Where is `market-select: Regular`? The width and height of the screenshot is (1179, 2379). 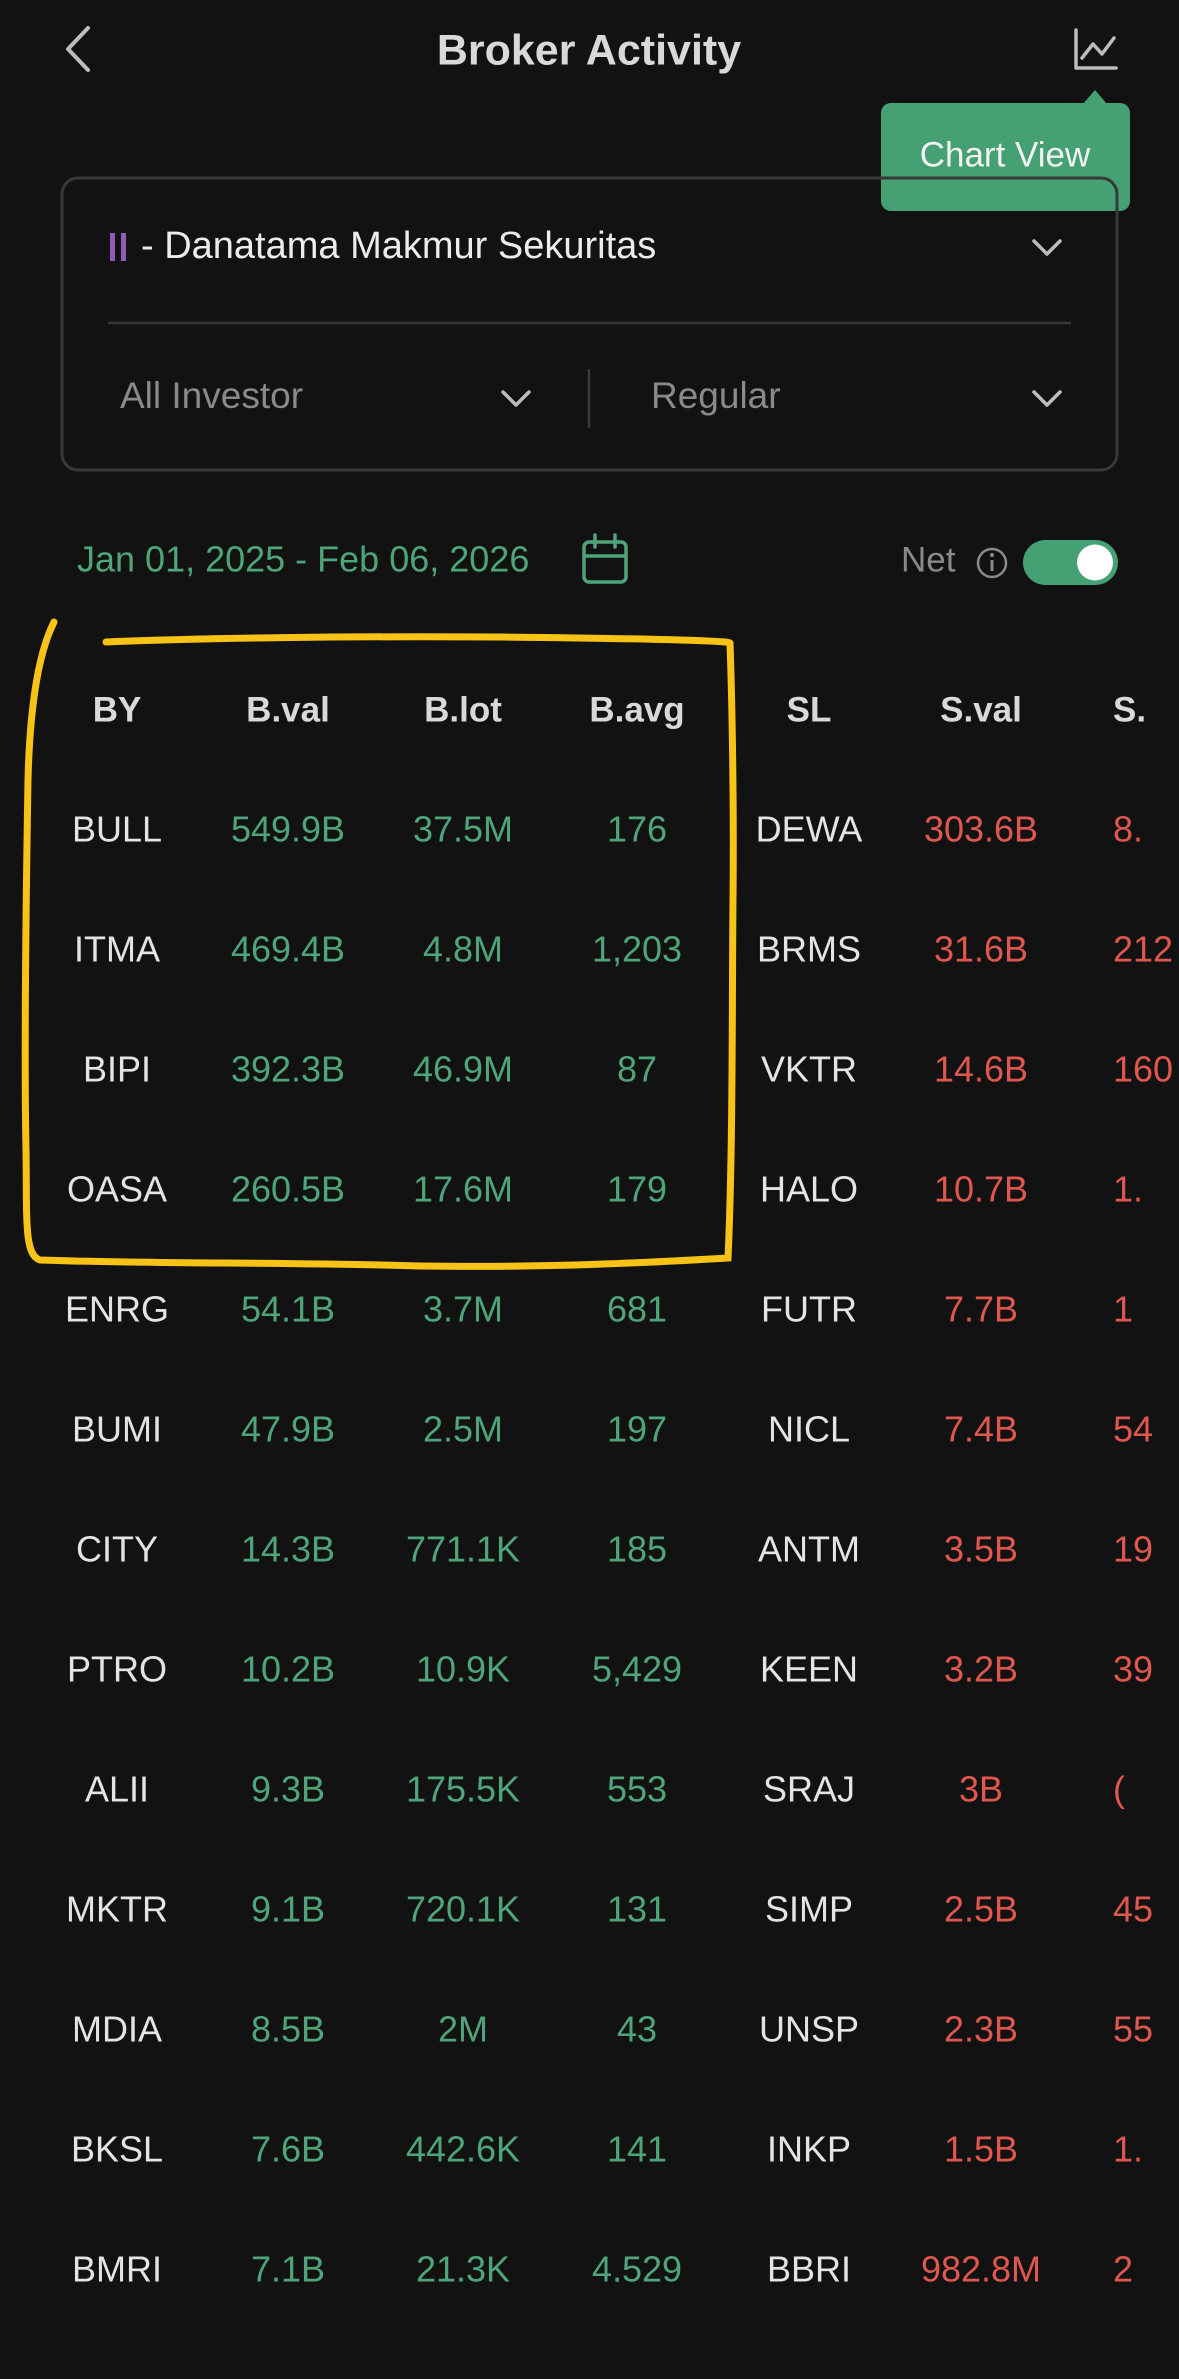
market-select: Regular is located at coordinates (716, 395).